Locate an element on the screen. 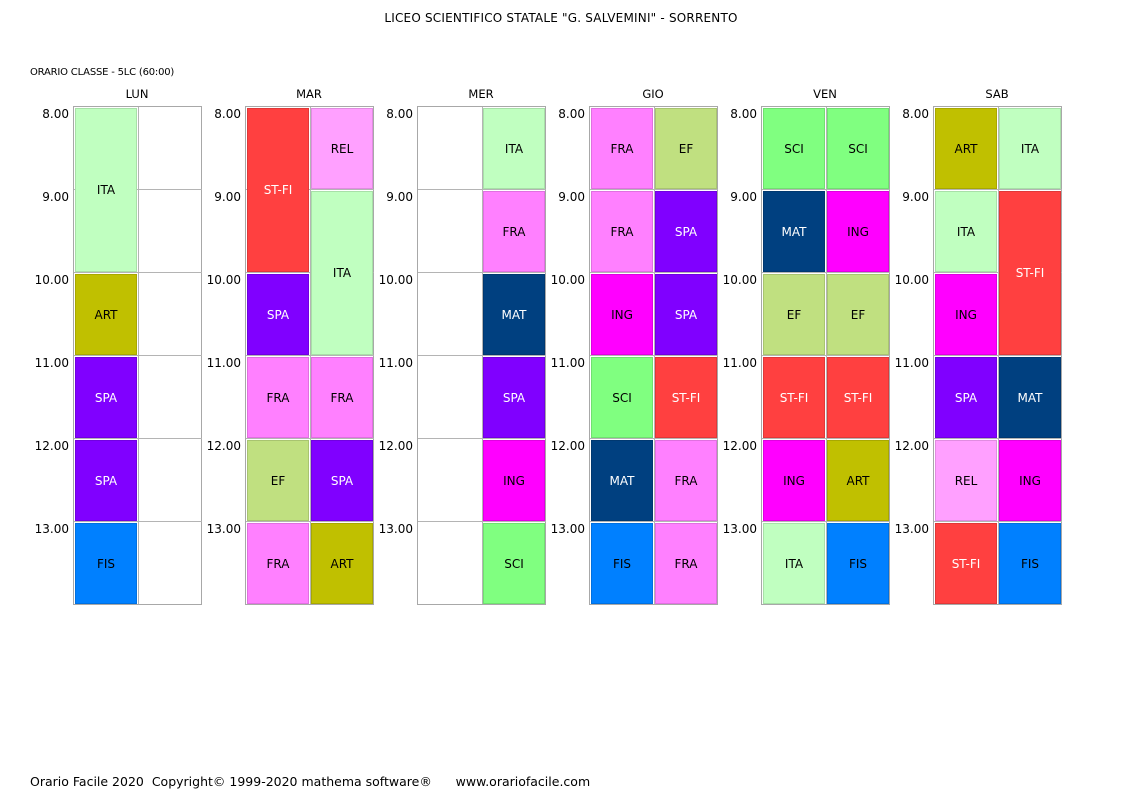 This screenshot has height=793, width=1122. class-label: ORARIO CLASSE - 5LC (60:00) is located at coordinates (102, 72).